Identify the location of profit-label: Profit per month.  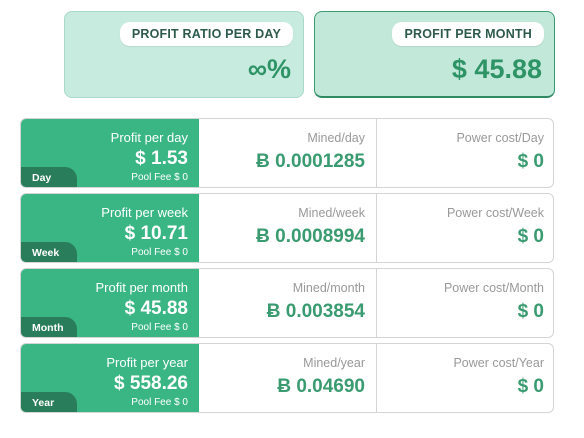
(142, 287).